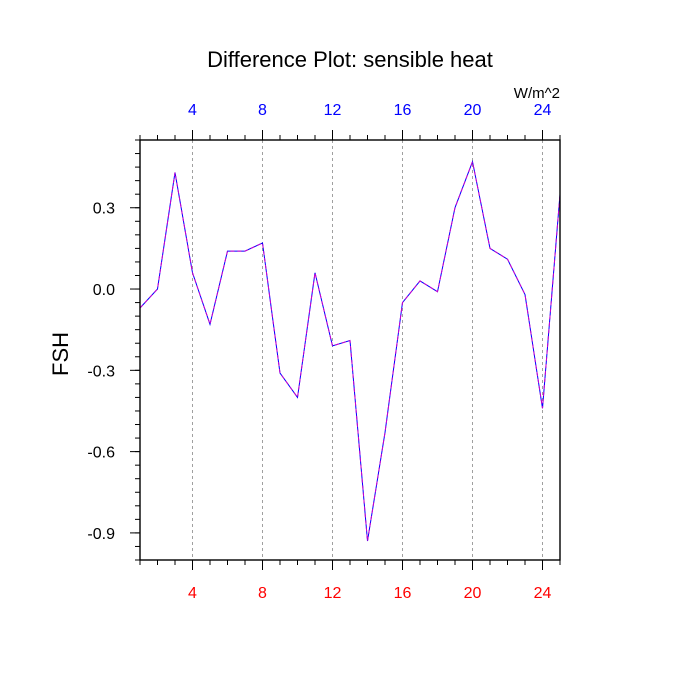 The image size is (700, 700). Describe the element at coordinates (537, 93) in the screenshot. I see `units-label: W/m^2` at that location.